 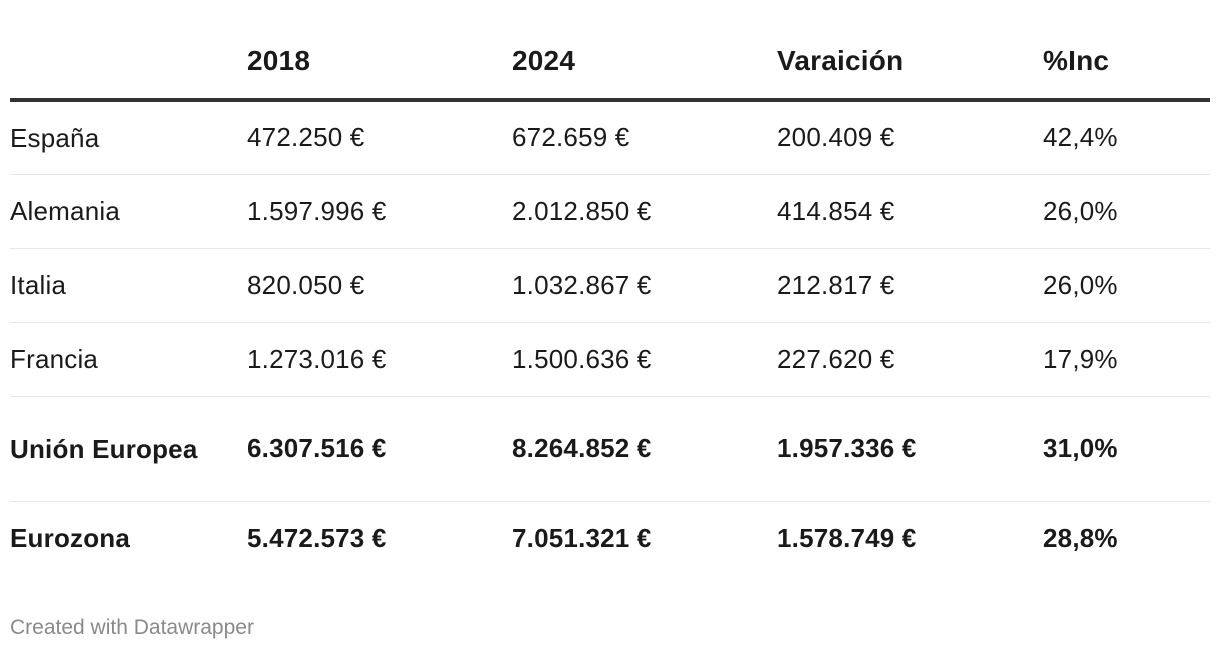 What do you see at coordinates (1126, 359) in the screenshot?
I see `cell-pct: 17,9%` at bounding box center [1126, 359].